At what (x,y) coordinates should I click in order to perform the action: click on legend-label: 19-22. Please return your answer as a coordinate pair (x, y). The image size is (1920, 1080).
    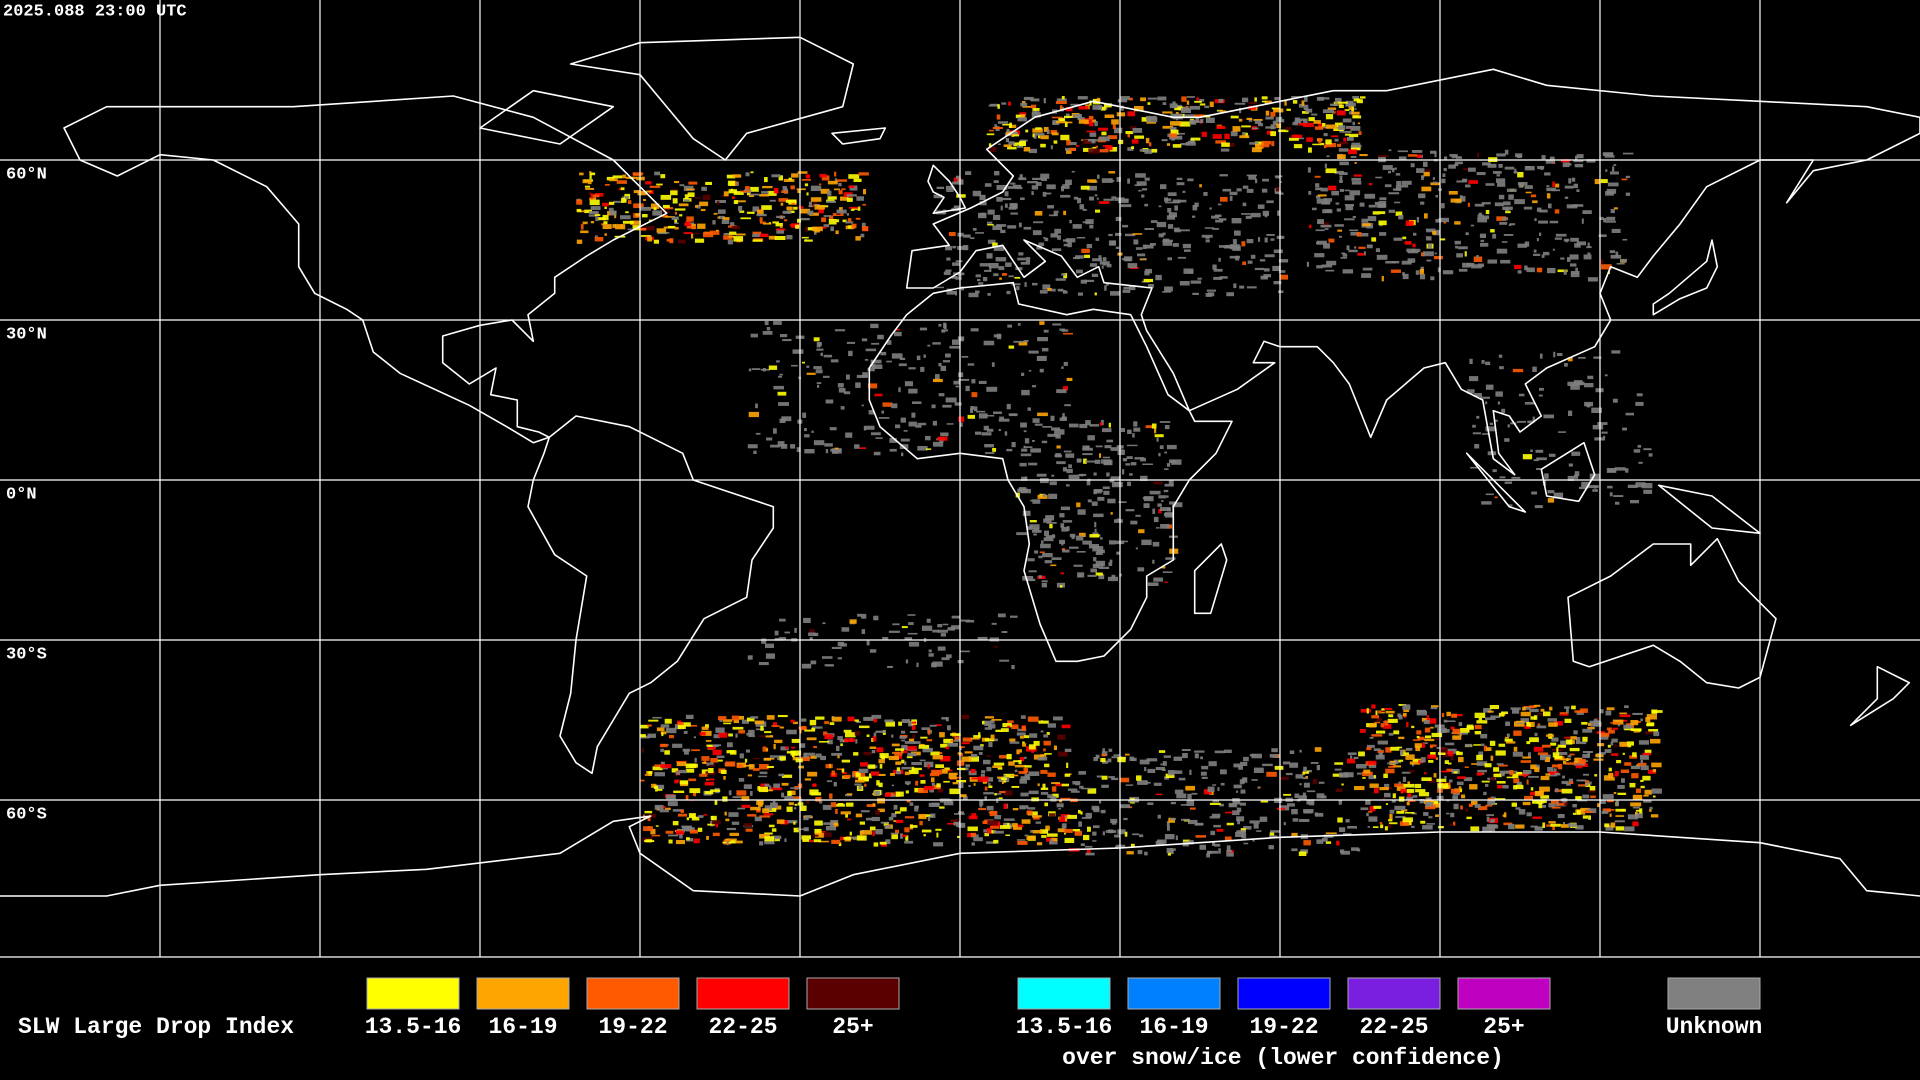
    Looking at the image, I should click on (632, 1027).